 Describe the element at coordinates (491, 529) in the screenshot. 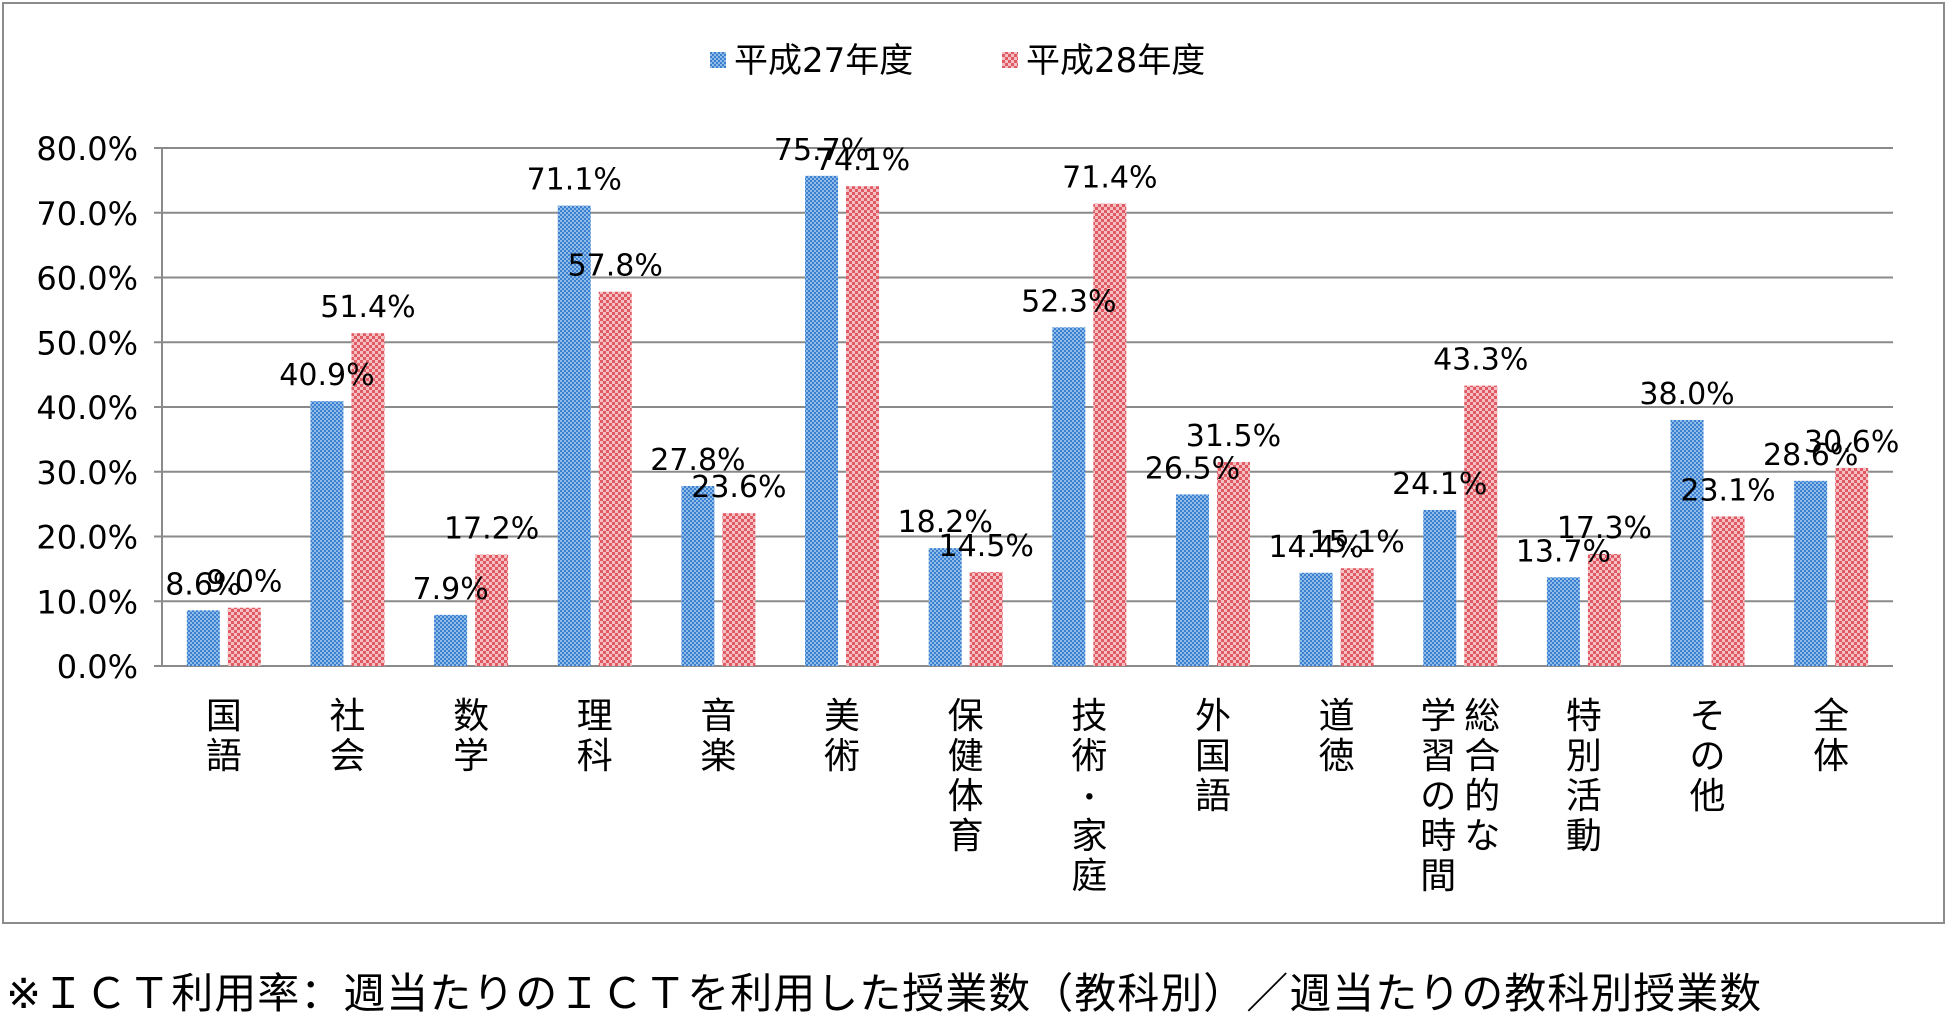

I see `data-label: 17.2%` at that location.